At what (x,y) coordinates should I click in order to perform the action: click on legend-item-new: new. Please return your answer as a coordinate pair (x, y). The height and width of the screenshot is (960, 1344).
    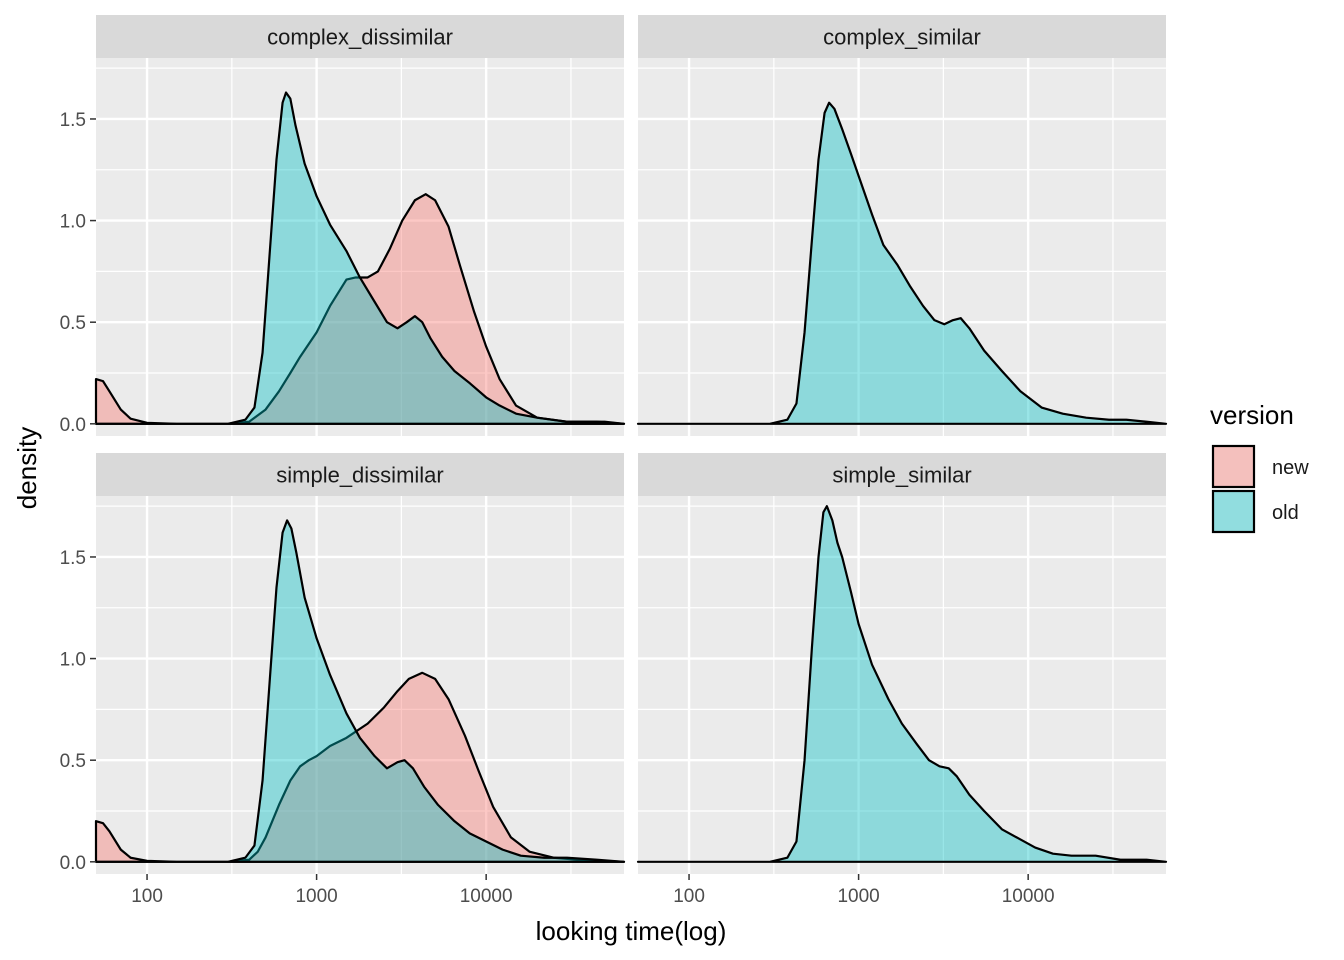
    Looking at the image, I should click on (1260, 466).